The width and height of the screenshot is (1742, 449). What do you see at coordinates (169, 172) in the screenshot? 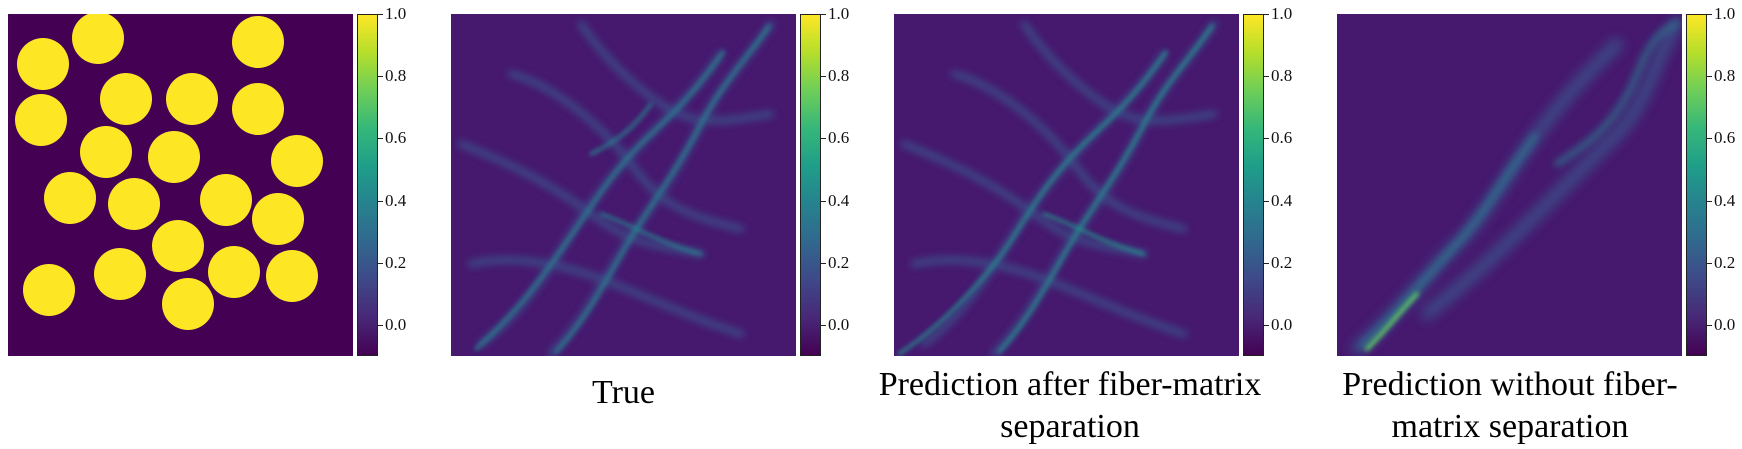
I see `fiber-circles` at bounding box center [169, 172].